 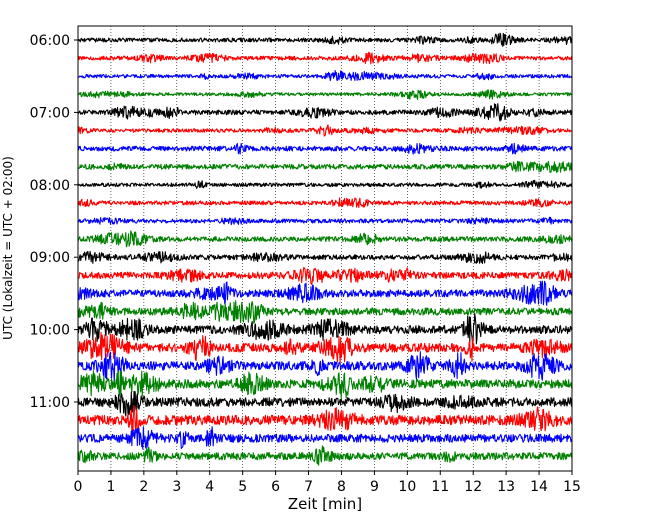 I want to click on x-axis-label: Zeit [min], so click(x=325, y=504).